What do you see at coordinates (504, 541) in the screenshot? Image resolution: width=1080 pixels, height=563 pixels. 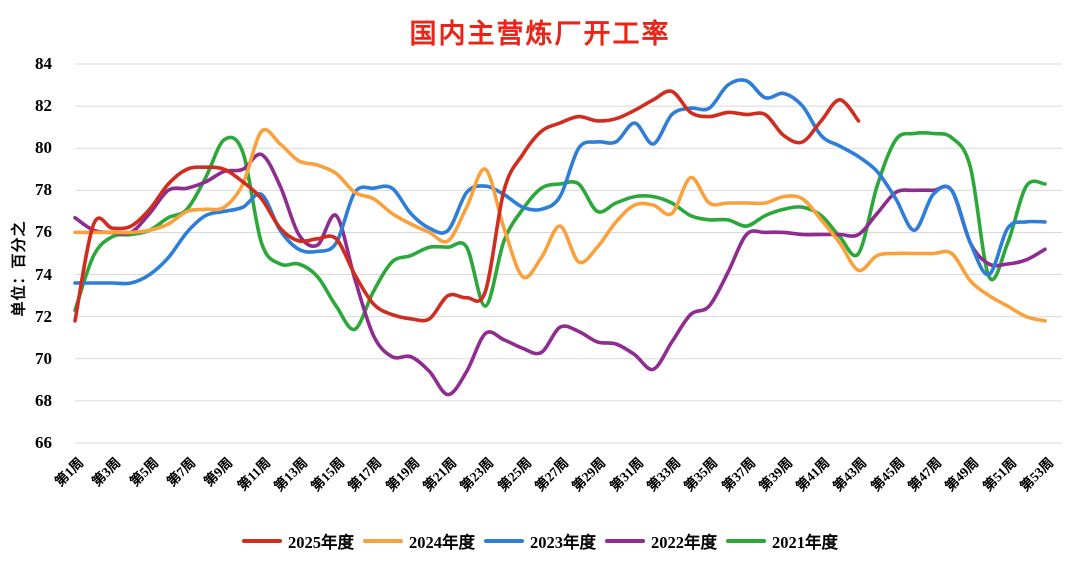 I see `legend-swatch-2023` at bounding box center [504, 541].